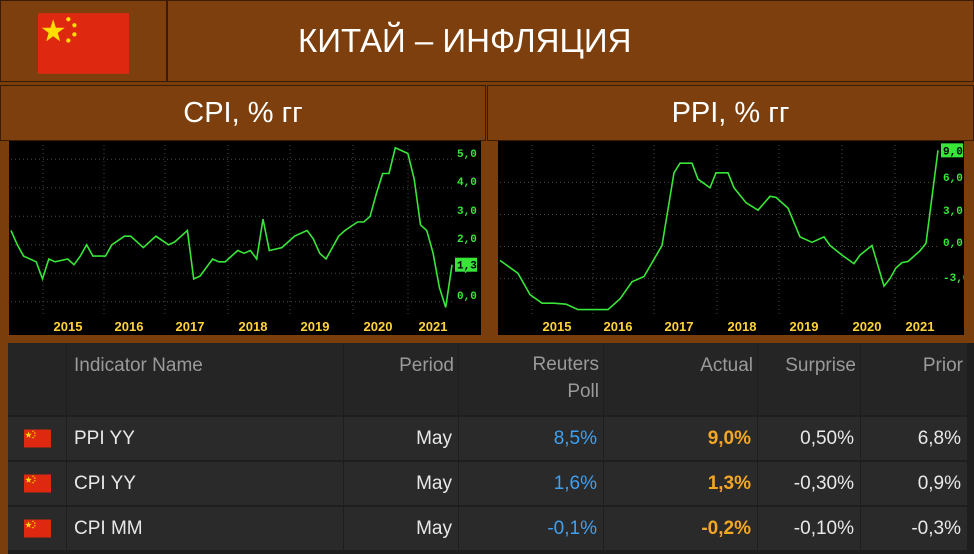 This screenshot has width=974, height=554. Describe the element at coordinates (531, 528) in the screenshot. I see `cell-poll: -0,1%` at that location.